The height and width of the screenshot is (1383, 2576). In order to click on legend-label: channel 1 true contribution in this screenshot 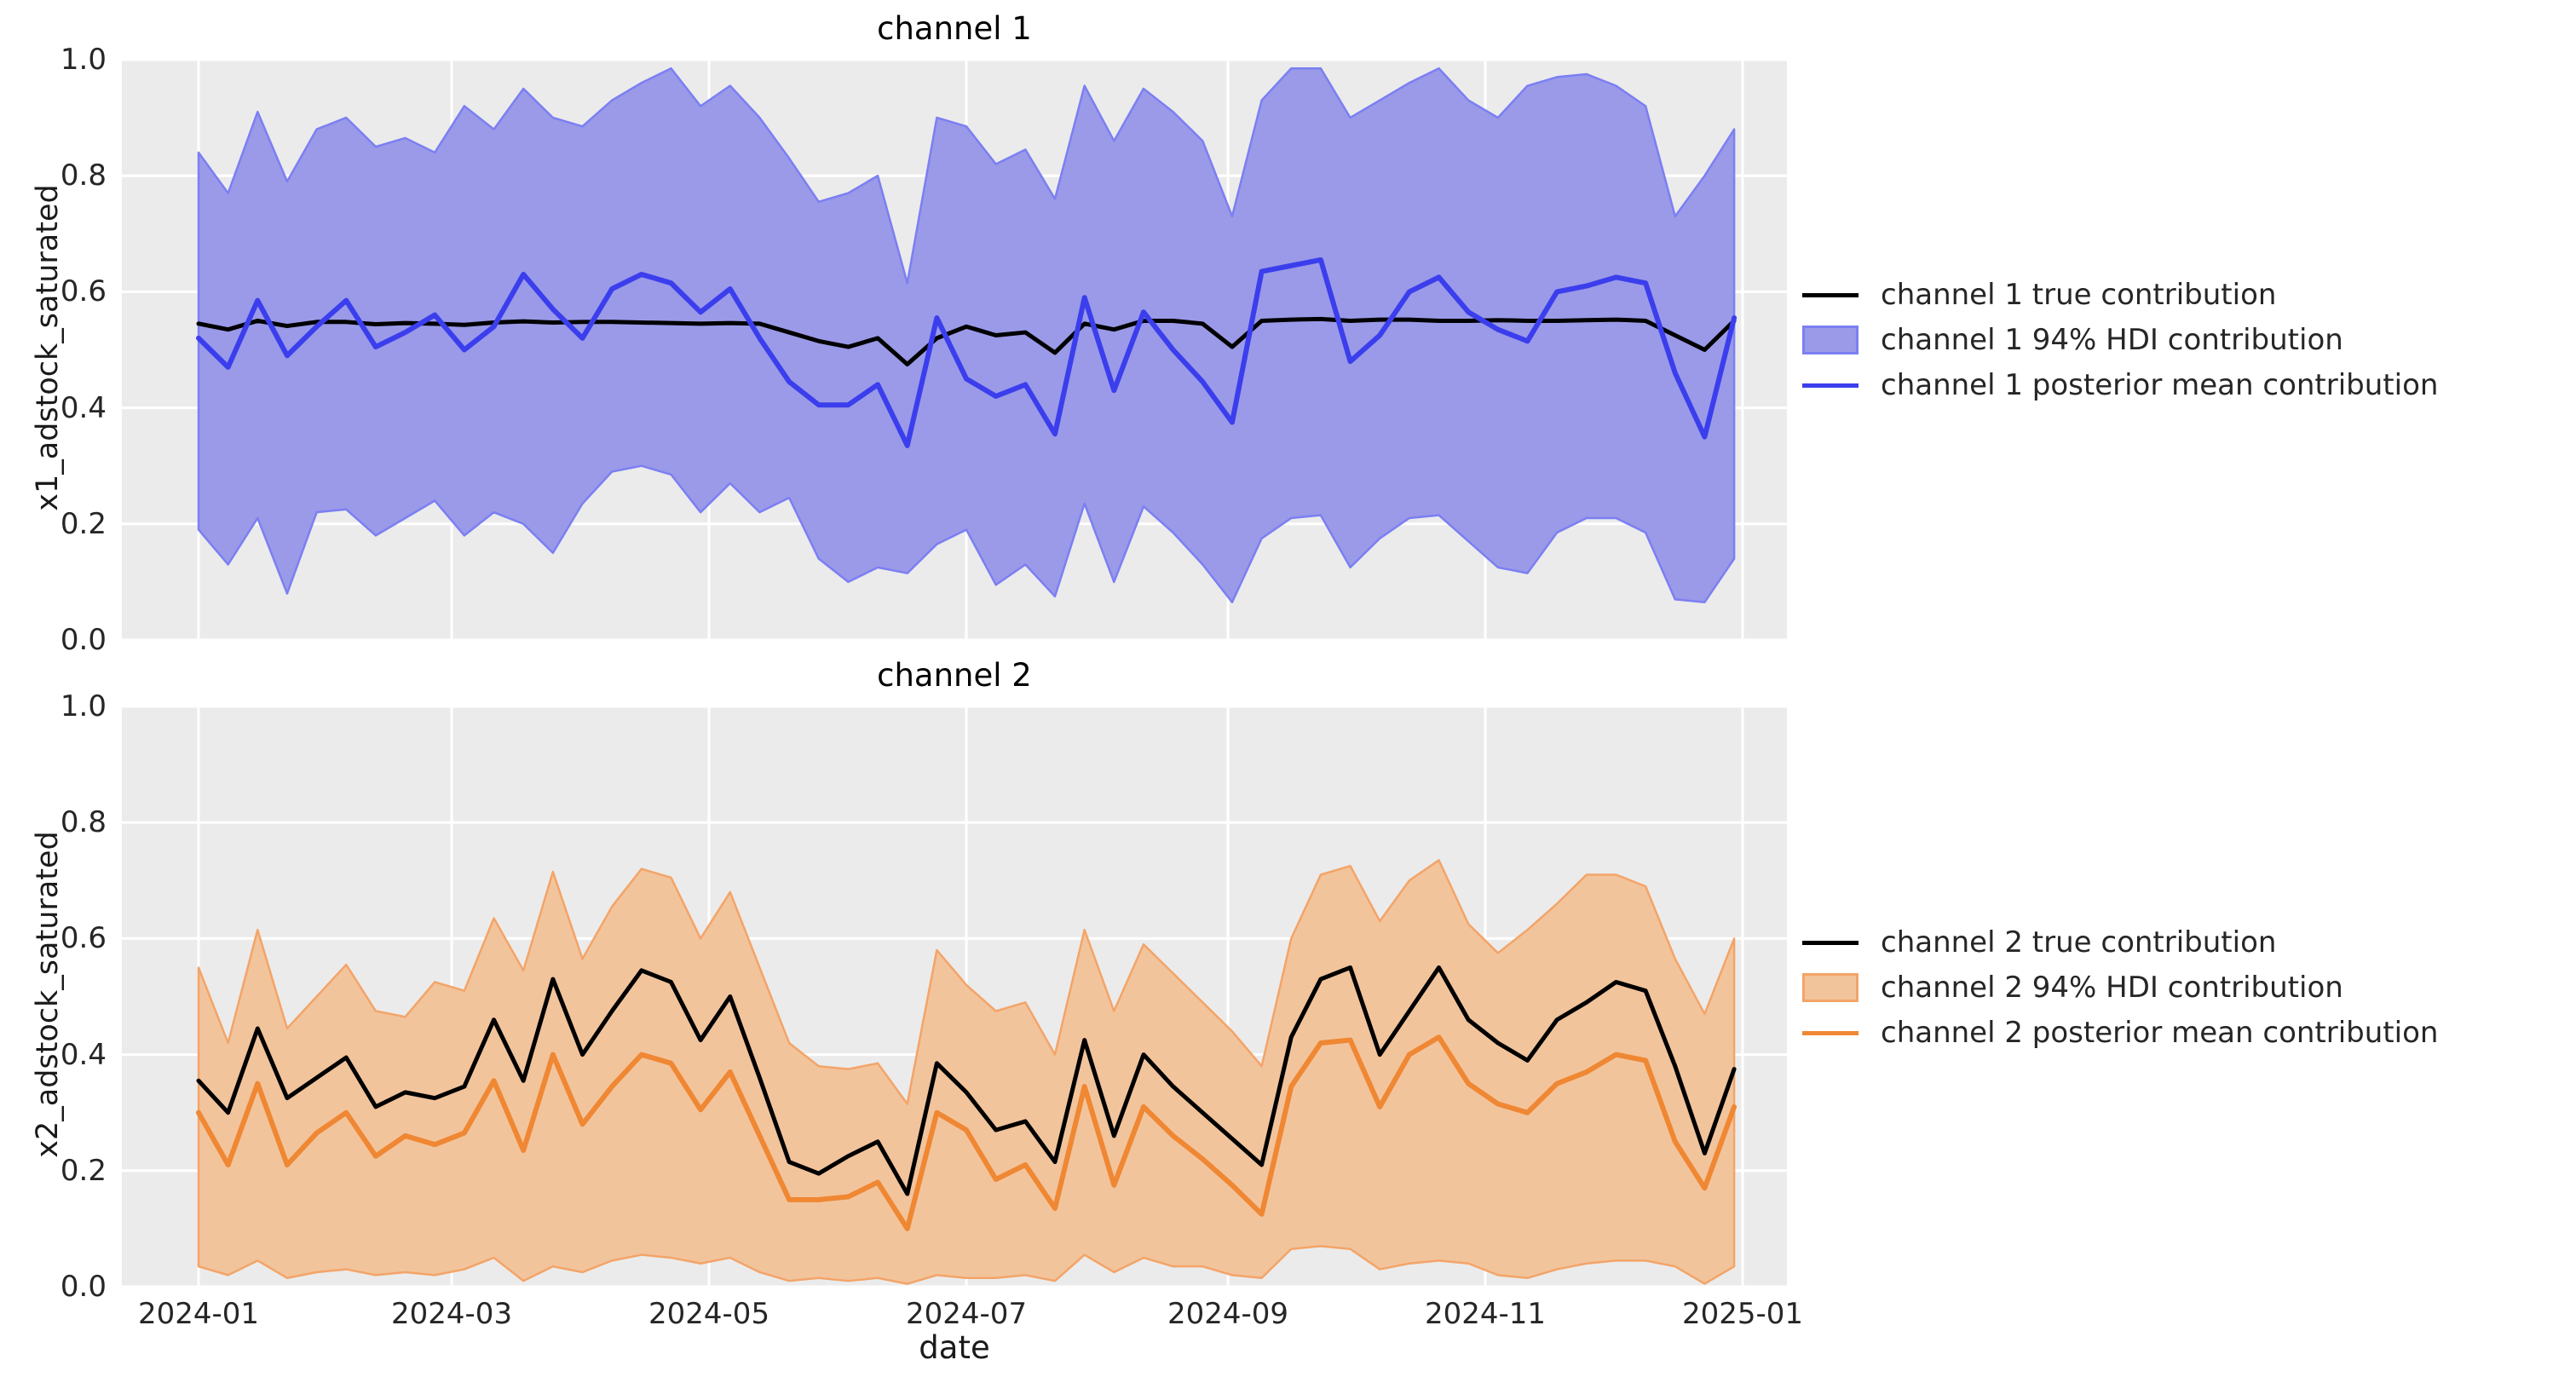, I will do `click(2079, 295)`.